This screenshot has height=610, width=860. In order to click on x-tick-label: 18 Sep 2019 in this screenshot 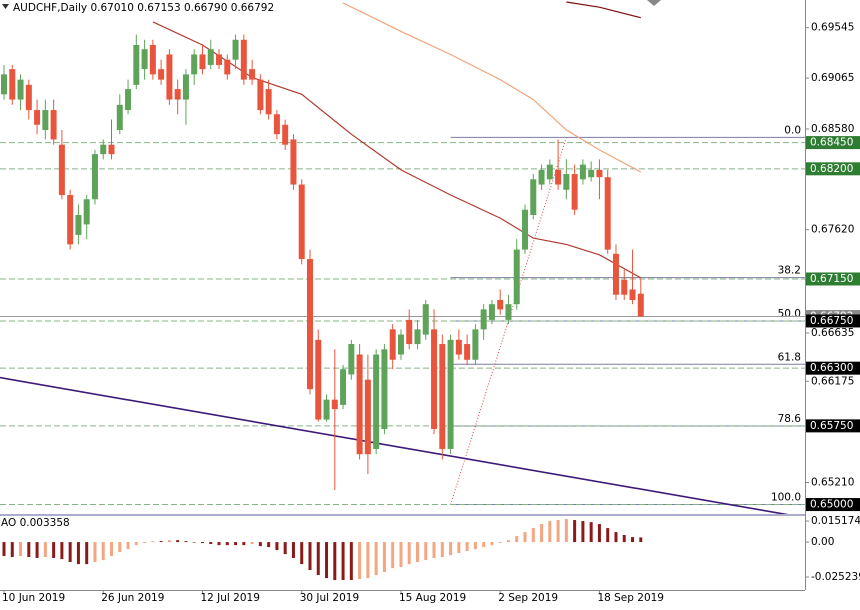, I will do `click(630, 598)`.